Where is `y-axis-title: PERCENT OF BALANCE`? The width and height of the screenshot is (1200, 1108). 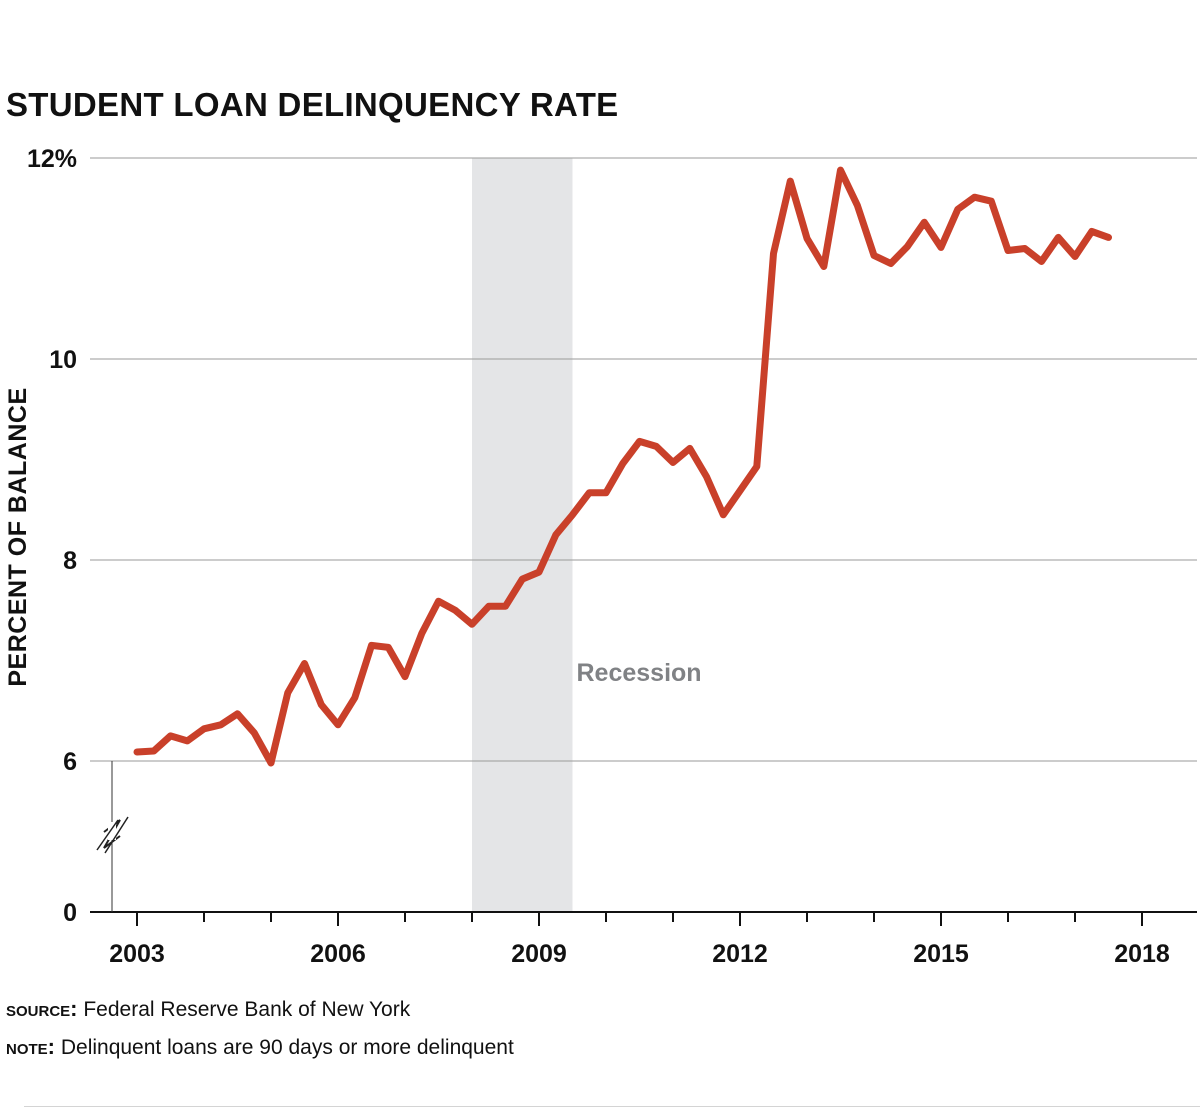 y-axis-title: PERCENT OF BALANCE is located at coordinates (18, 536).